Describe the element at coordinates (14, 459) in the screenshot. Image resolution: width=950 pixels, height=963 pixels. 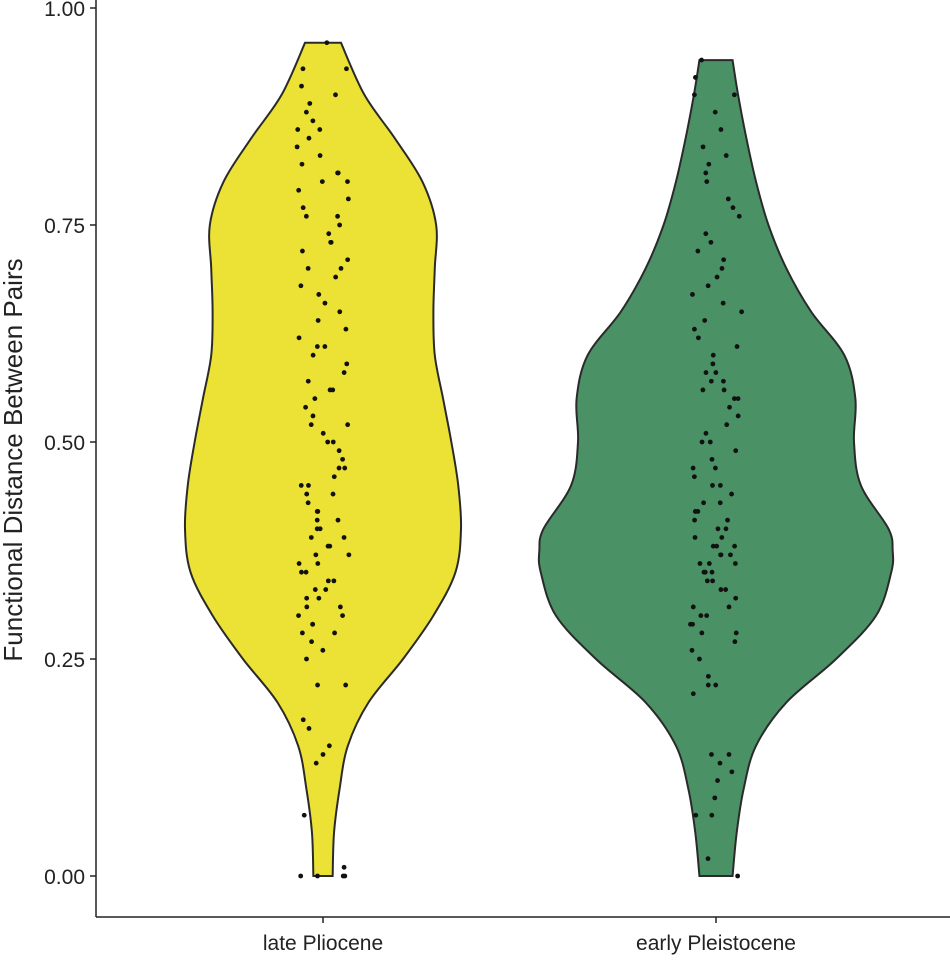
I see `y-axis-label: Functional Distance Between Pairs` at that location.